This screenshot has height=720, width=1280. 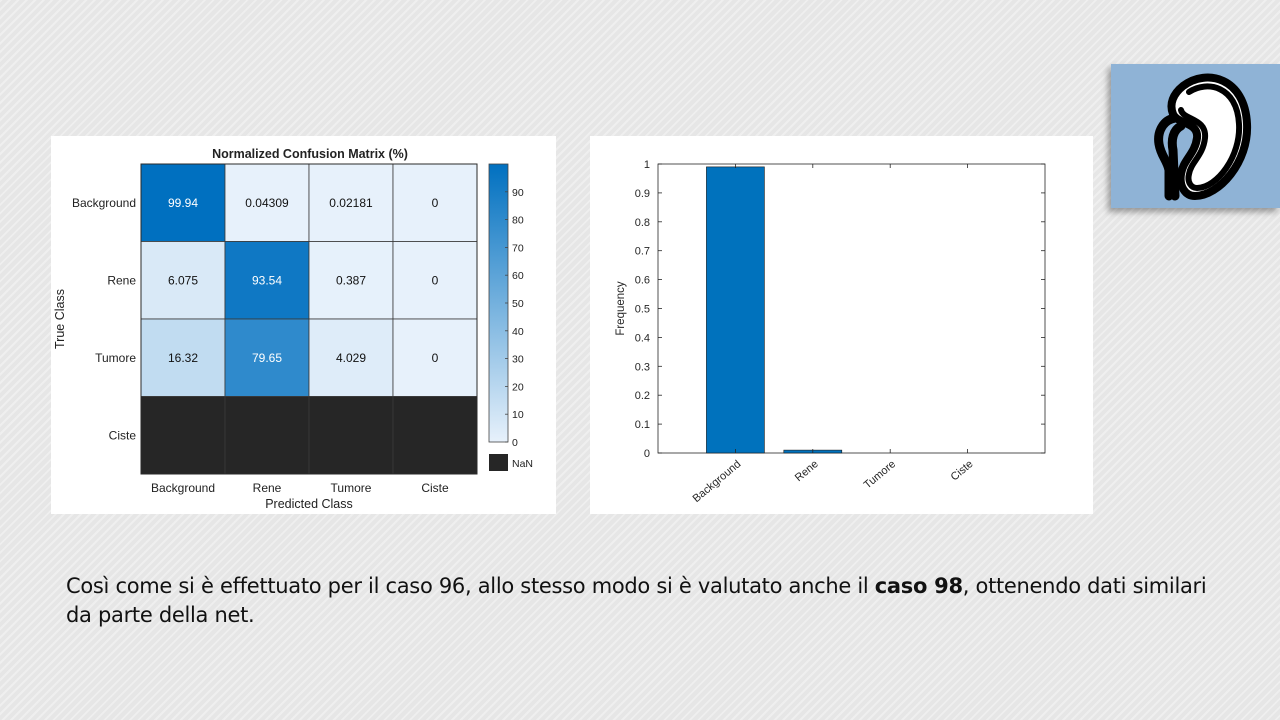 I want to click on y-tick-label: 0.6, so click(x=642, y=281).